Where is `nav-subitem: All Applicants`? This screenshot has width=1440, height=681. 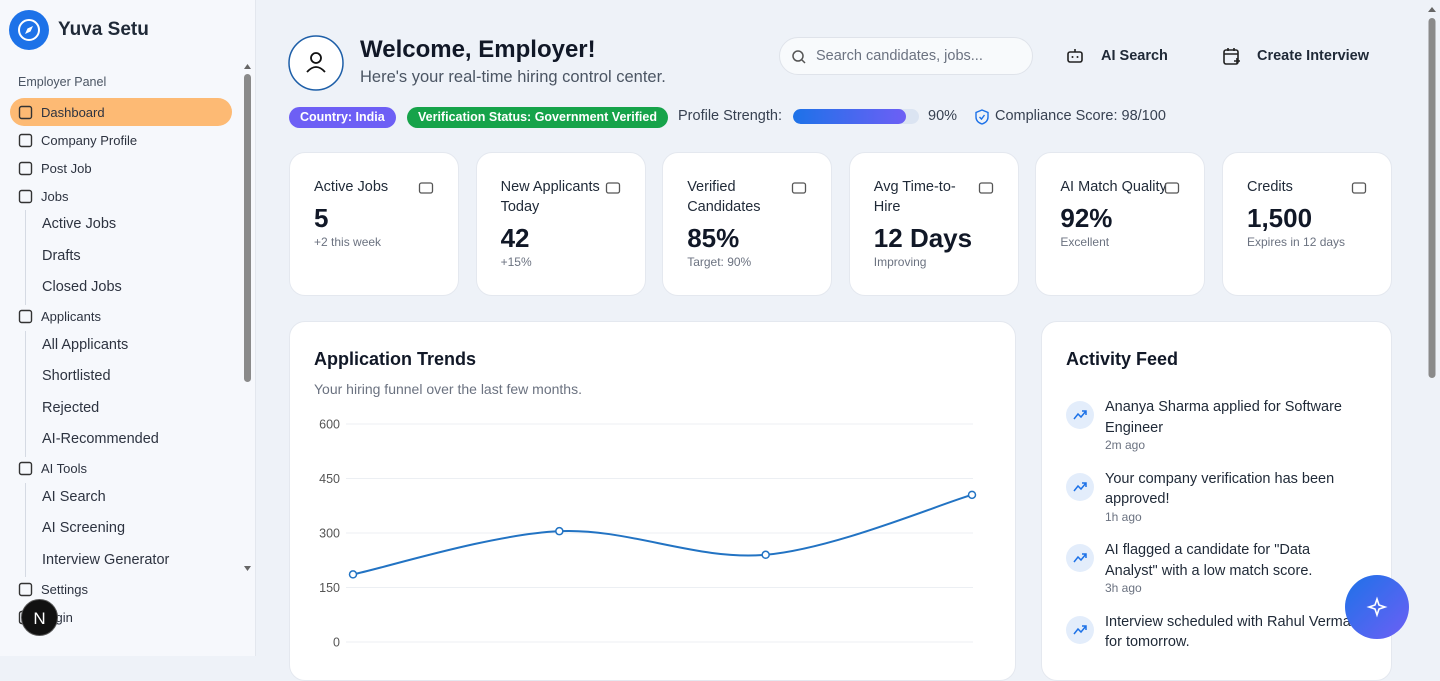 nav-subitem: All Applicants is located at coordinates (85, 344).